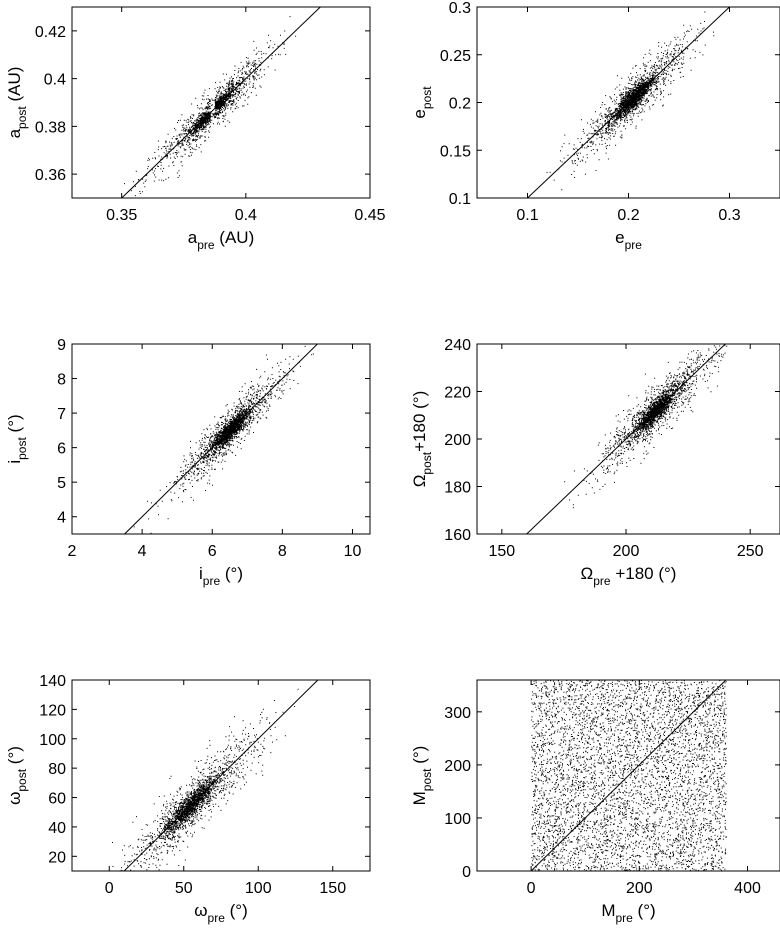  What do you see at coordinates (628, 240) in the screenshot?
I see `x-axis-label: epre` at bounding box center [628, 240].